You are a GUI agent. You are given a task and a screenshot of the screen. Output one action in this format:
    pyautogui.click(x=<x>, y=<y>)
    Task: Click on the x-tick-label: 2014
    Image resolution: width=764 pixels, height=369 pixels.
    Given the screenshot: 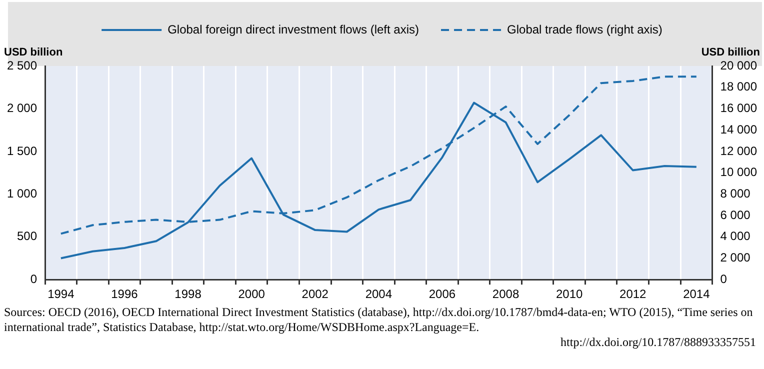 What is the action you would take?
    pyautogui.click(x=696, y=294)
    